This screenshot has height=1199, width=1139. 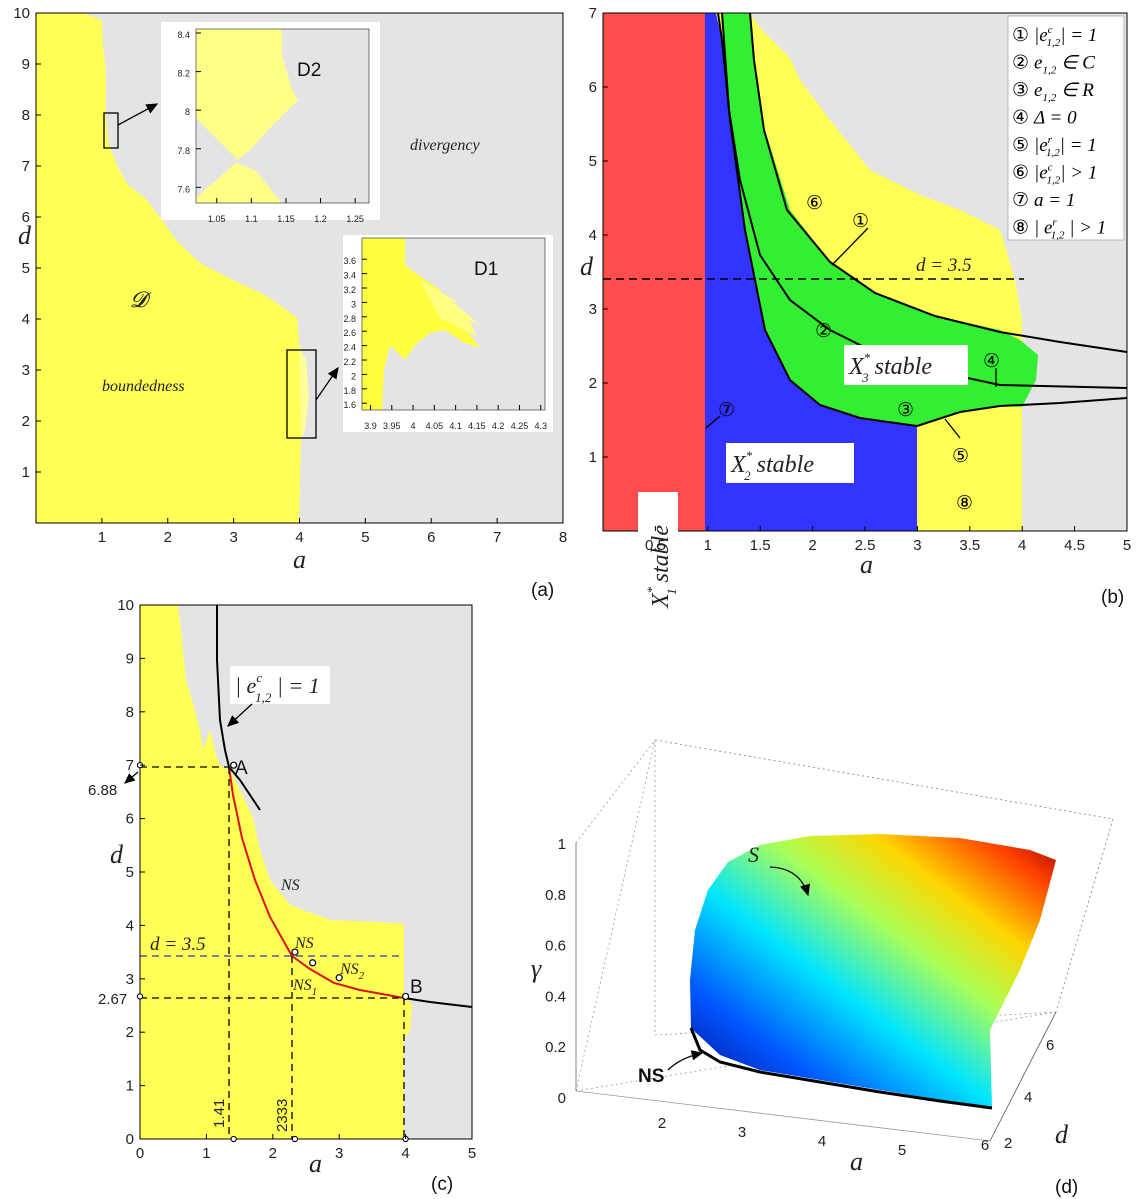 I want to click on inset-d2-x-tick-label: 1.15, so click(x=286, y=219).